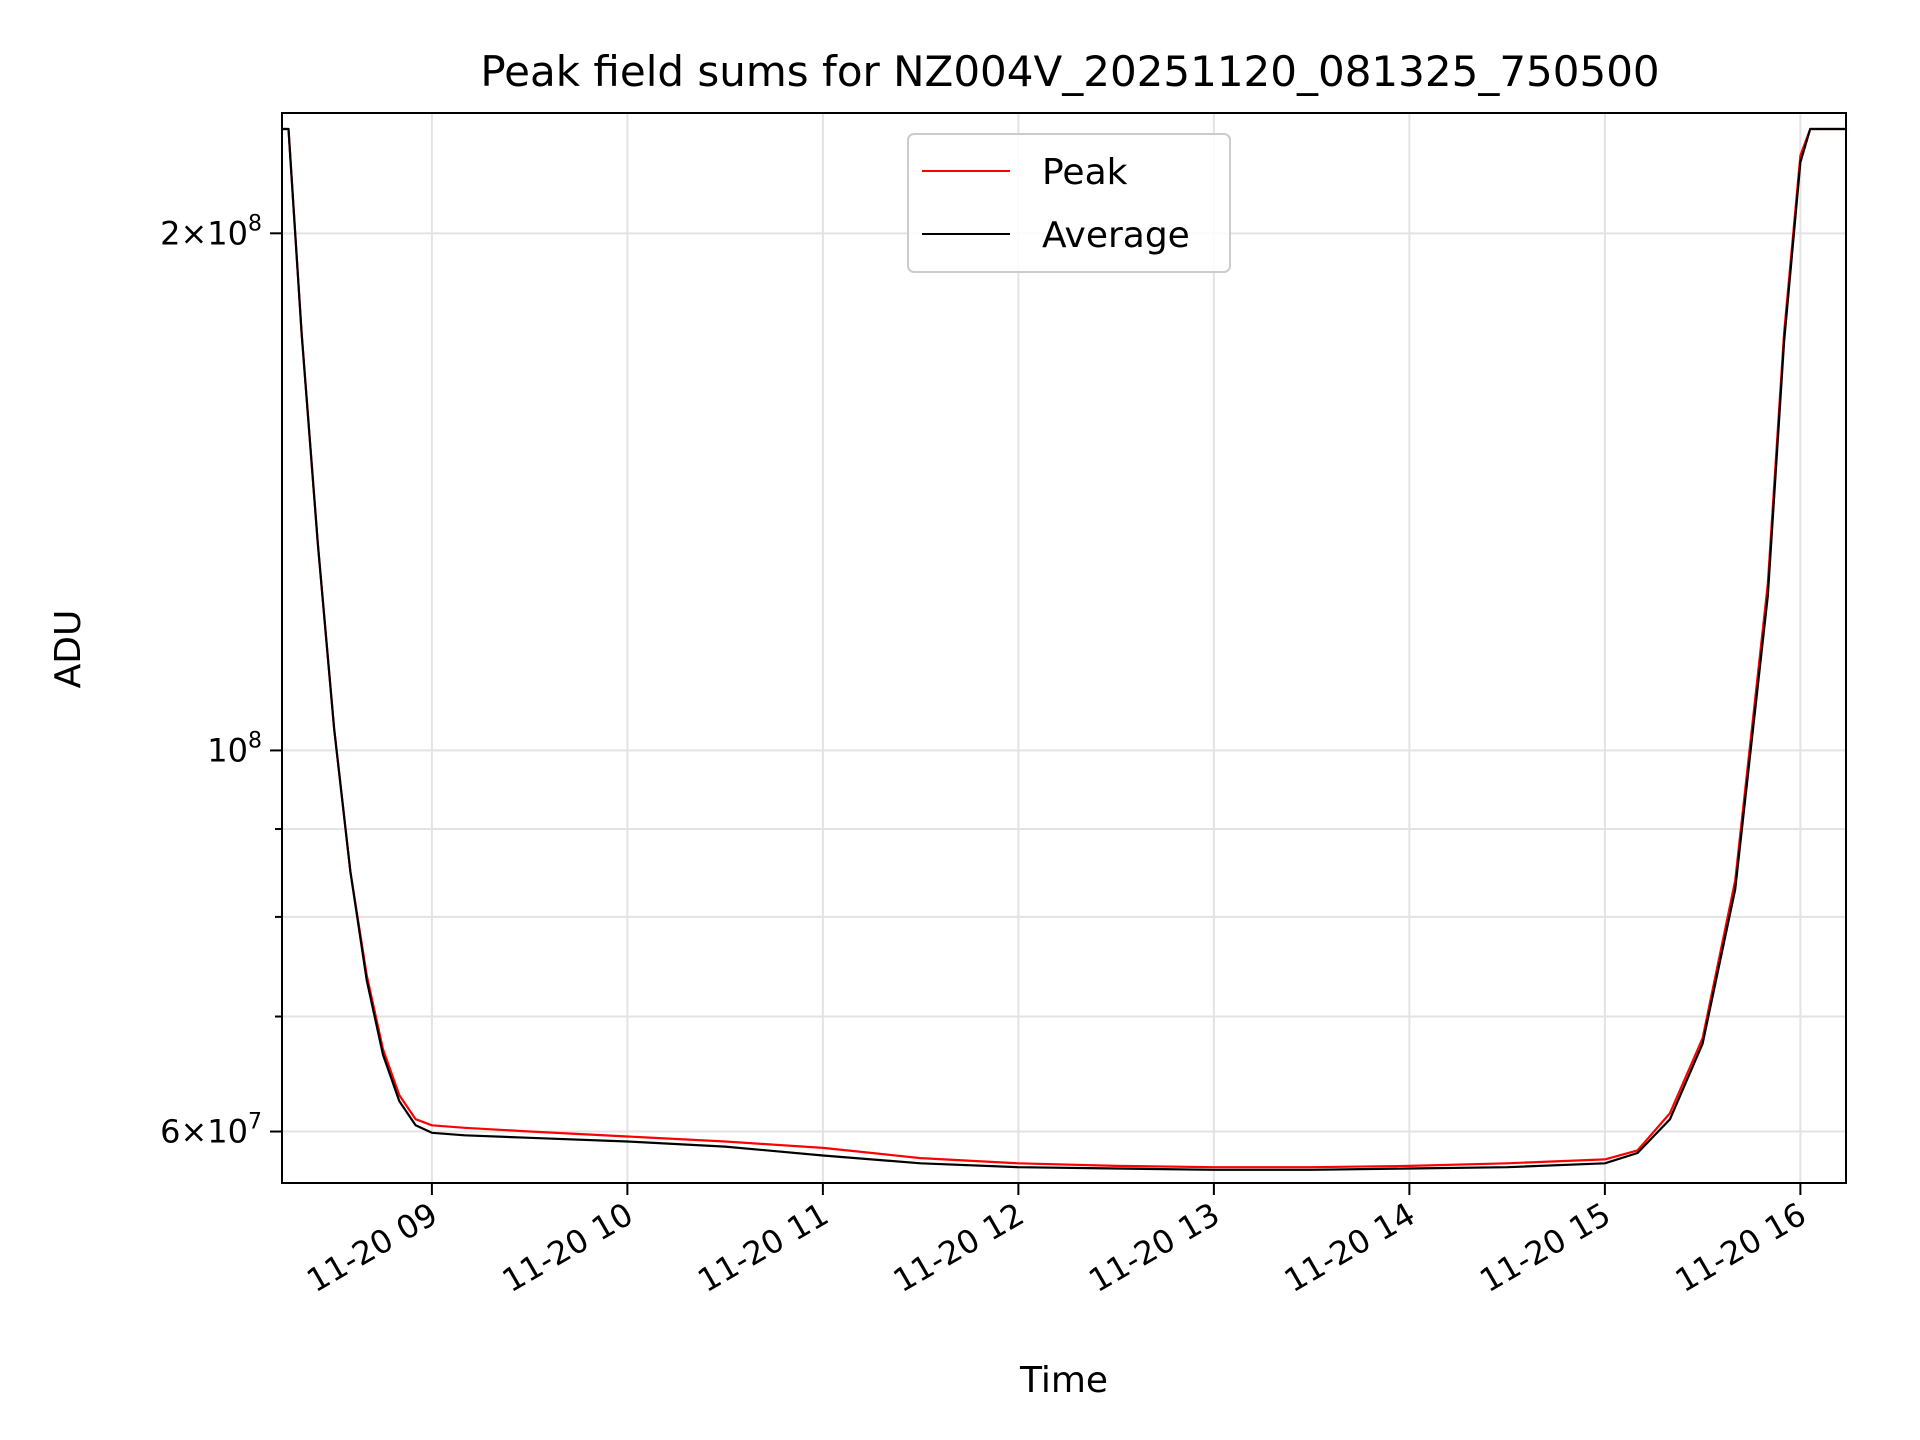 This screenshot has height=1440, width=1920. Describe the element at coordinates (68, 649) in the screenshot. I see `y-axis-label: ADU` at that location.